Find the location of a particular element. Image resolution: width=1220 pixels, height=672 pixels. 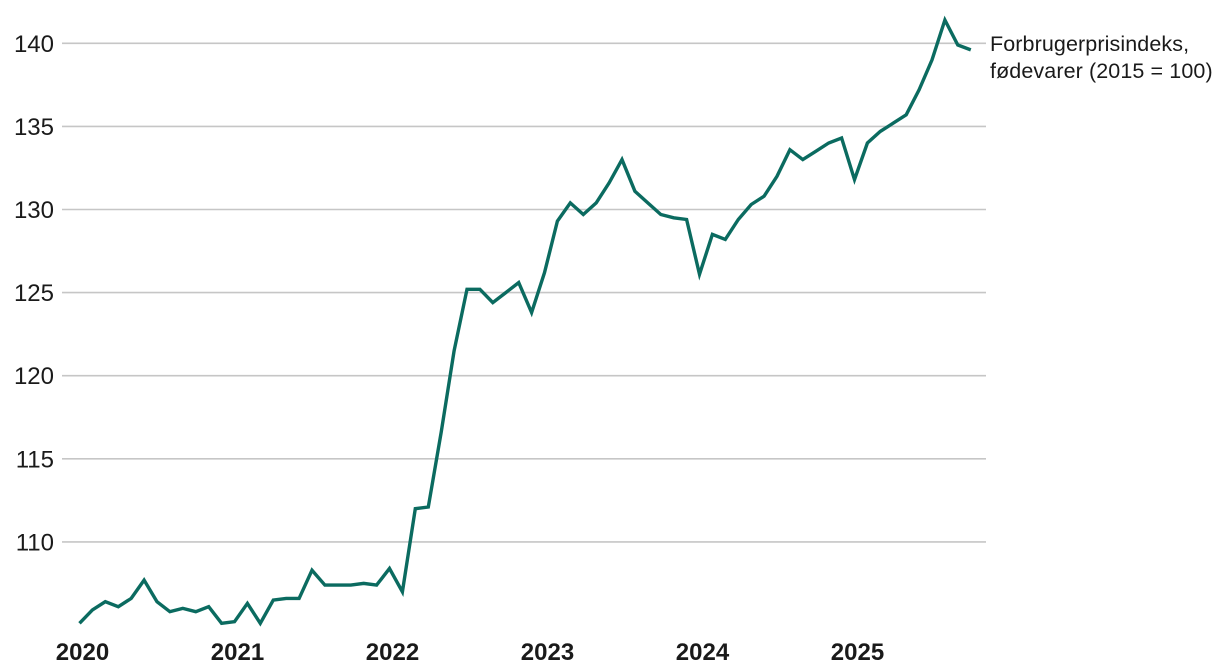

x-axis-year-label: 2025 is located at coordinates (857, 652).